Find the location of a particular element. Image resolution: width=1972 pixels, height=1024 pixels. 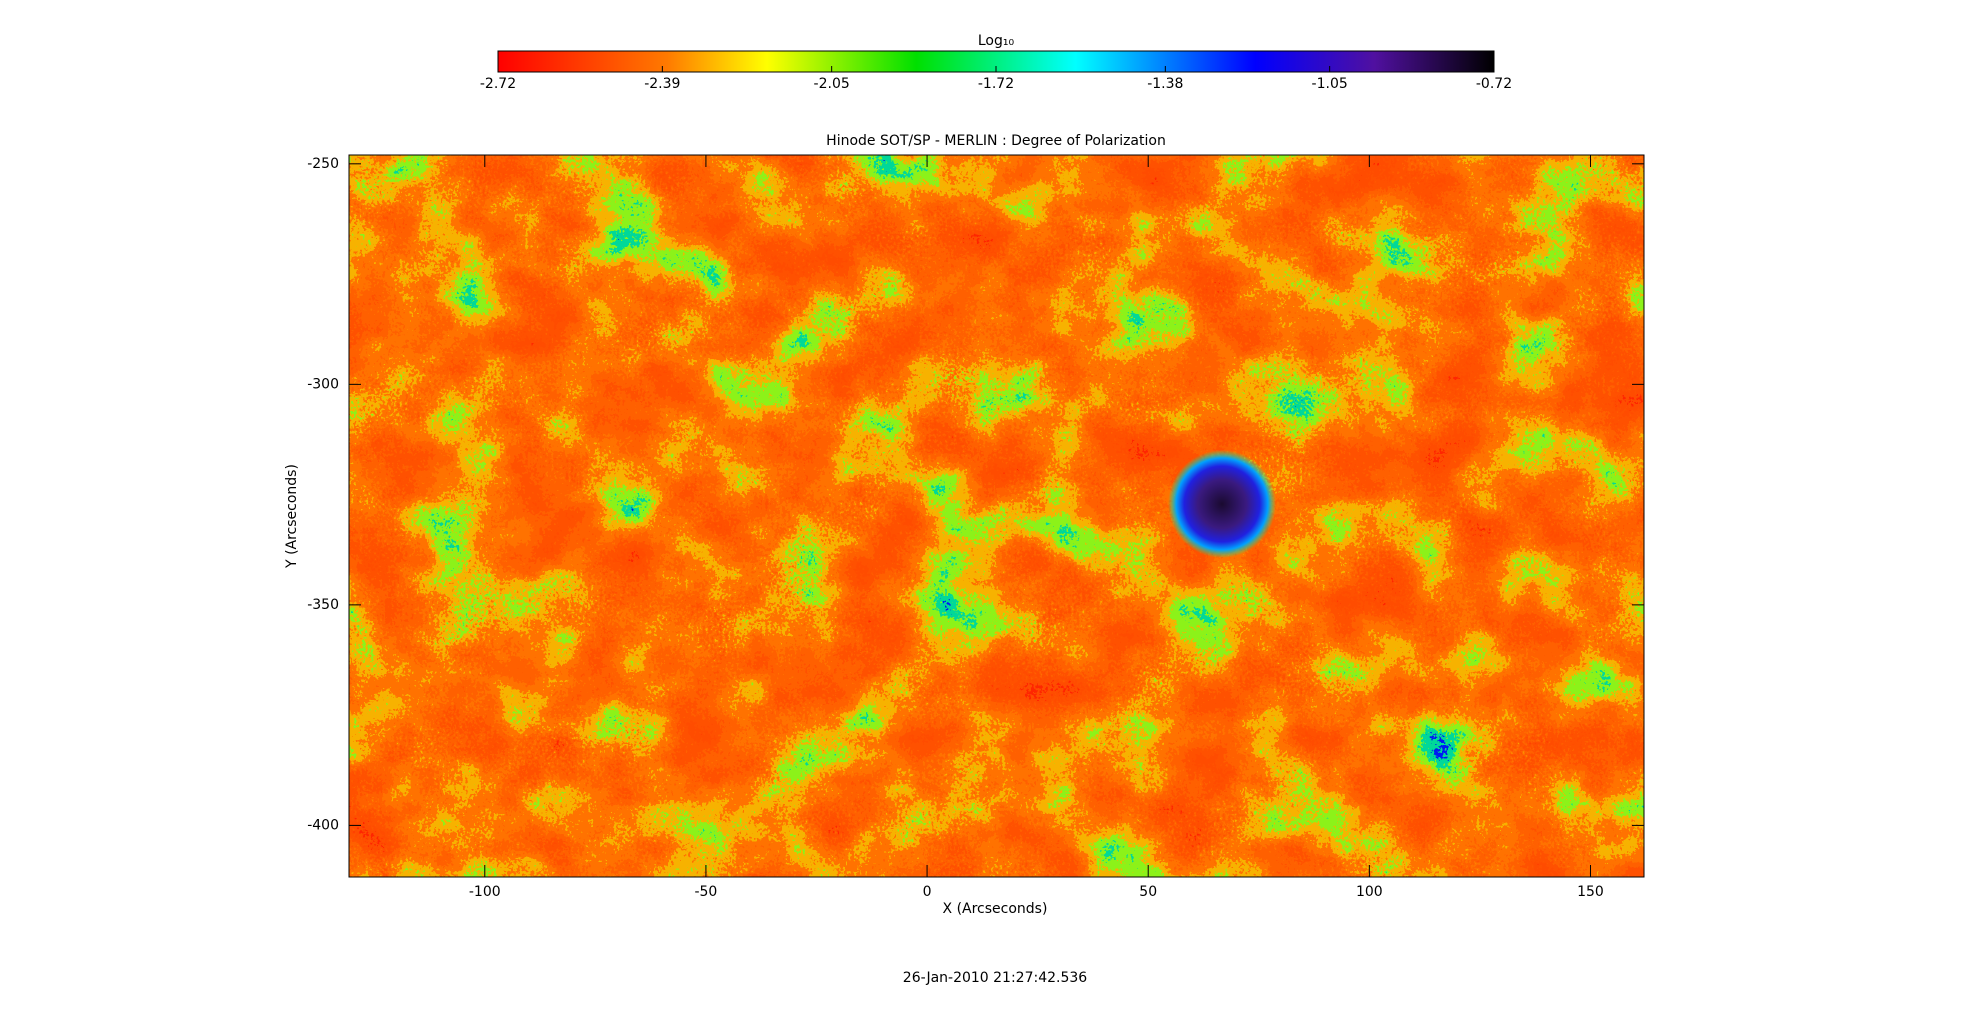

x-axis-label: X (Arcseconds) is located at coordinates (995, 909).